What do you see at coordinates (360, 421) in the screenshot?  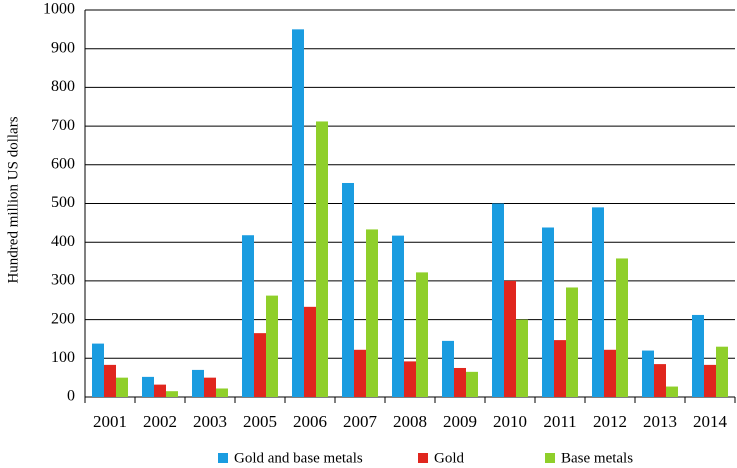 I see `x-tick-label: 2007` at bounding box center [360, 421].